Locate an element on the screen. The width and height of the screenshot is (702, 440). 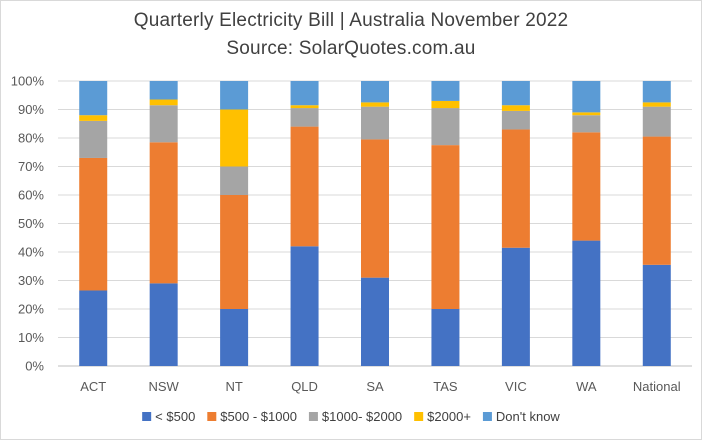
x-tick-label: NT is located at coordinates (233, 386).